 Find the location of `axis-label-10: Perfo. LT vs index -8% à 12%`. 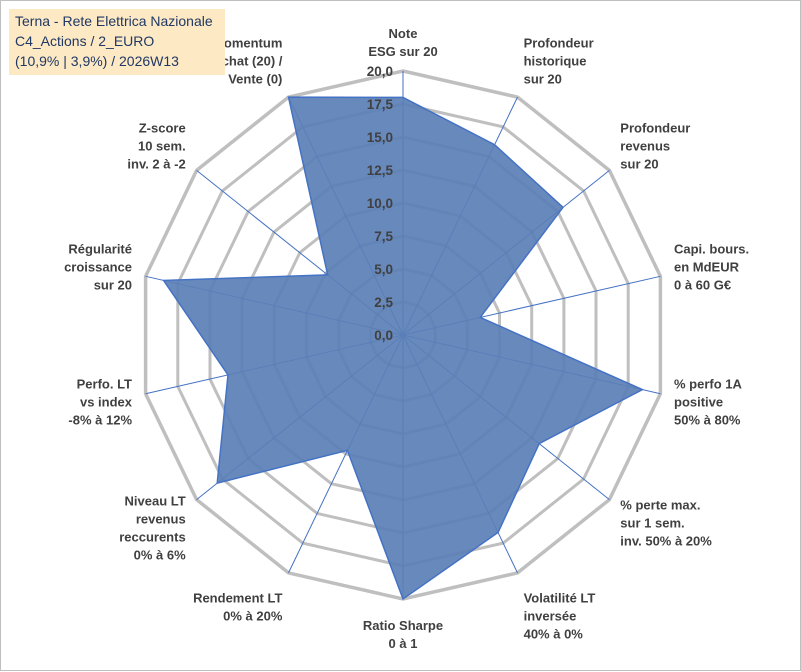

axis-label-10: Perfo. LT vs index -8% à 12% is located at coordinates (100, 401).